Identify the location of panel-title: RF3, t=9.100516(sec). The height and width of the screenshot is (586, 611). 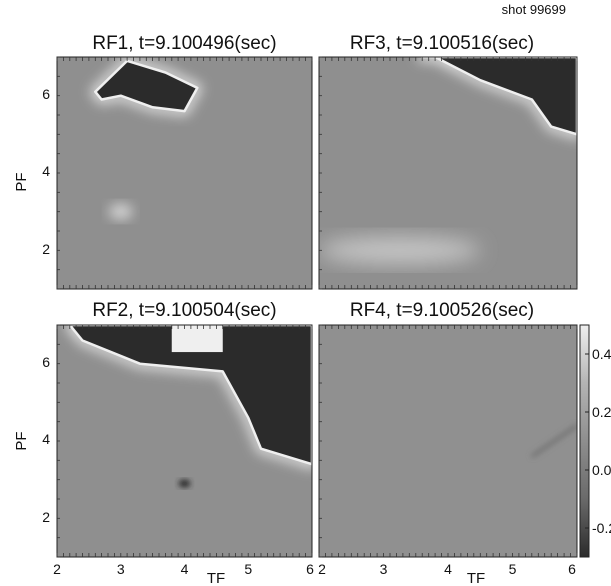
(442, 43).